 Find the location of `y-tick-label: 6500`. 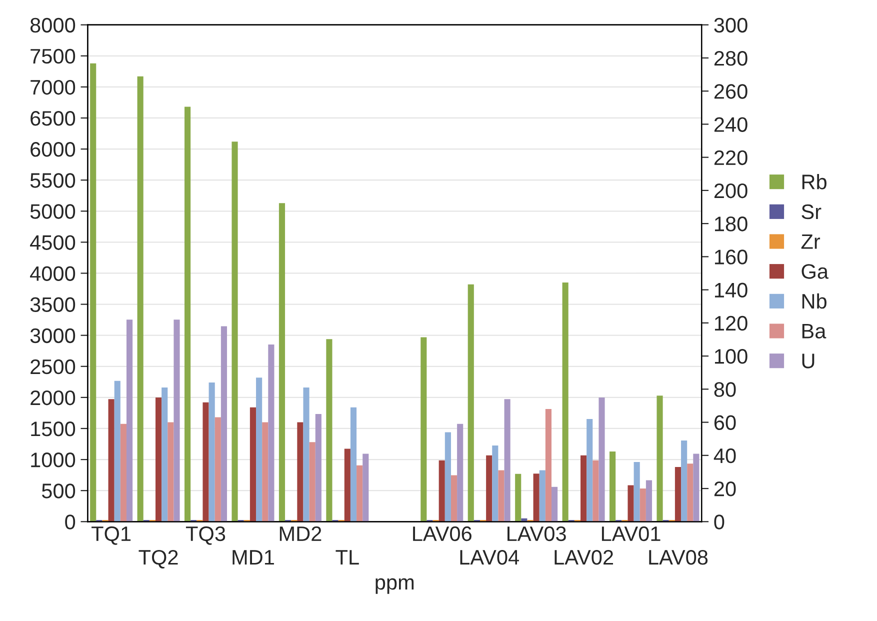

y-tick-label: 6500 is located at coordinates (53, 118).